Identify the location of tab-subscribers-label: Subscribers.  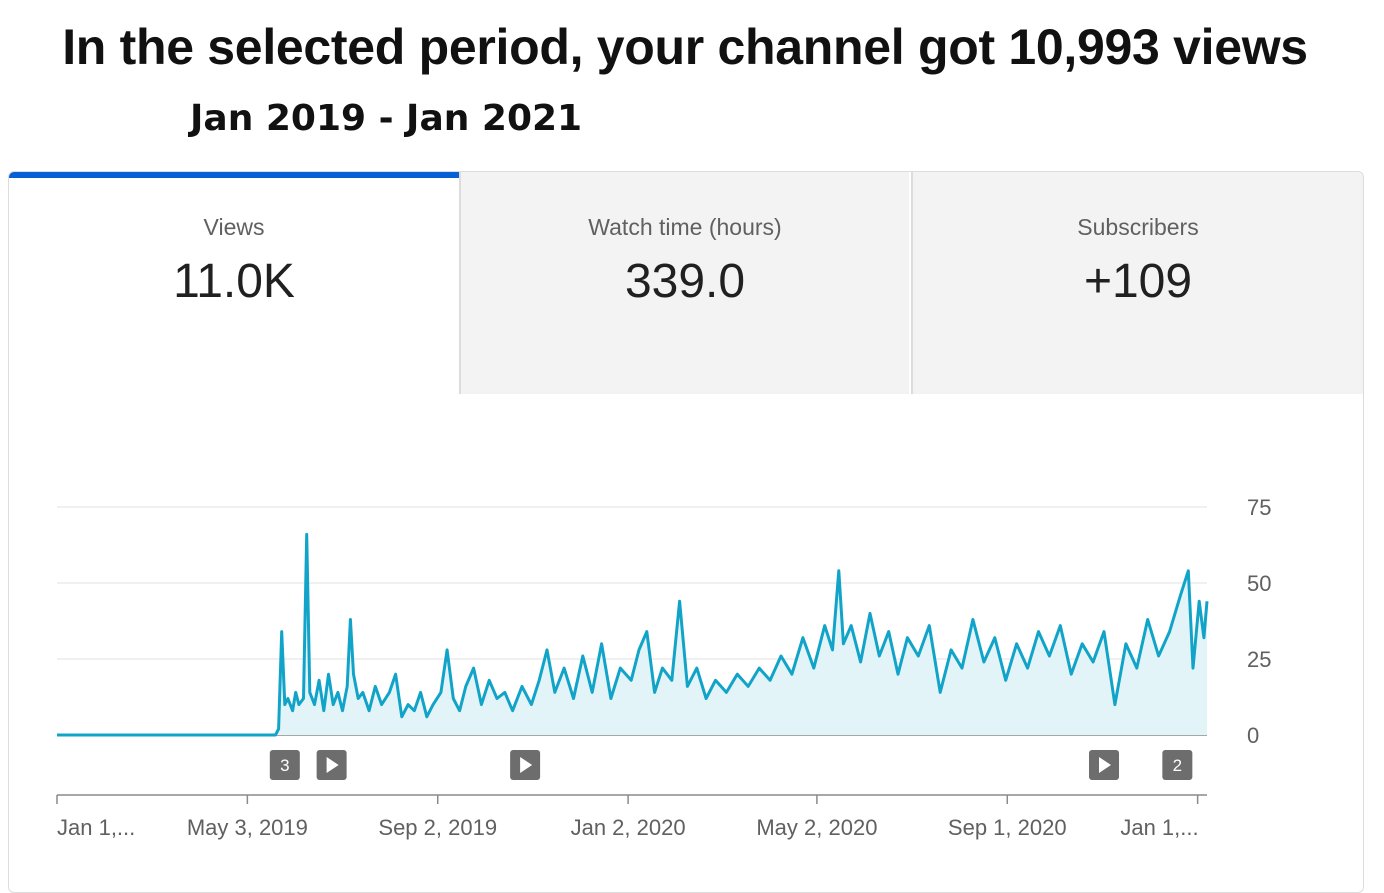
(1138, 227).